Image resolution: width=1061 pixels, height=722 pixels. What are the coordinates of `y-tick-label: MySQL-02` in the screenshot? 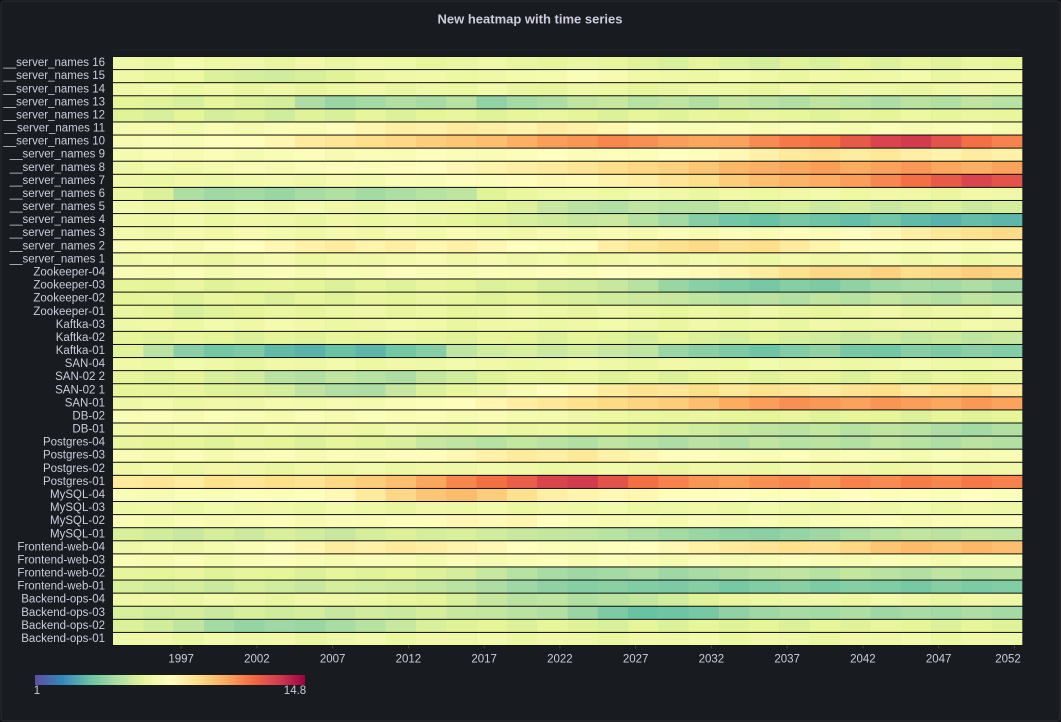 It's located at (77, 521).